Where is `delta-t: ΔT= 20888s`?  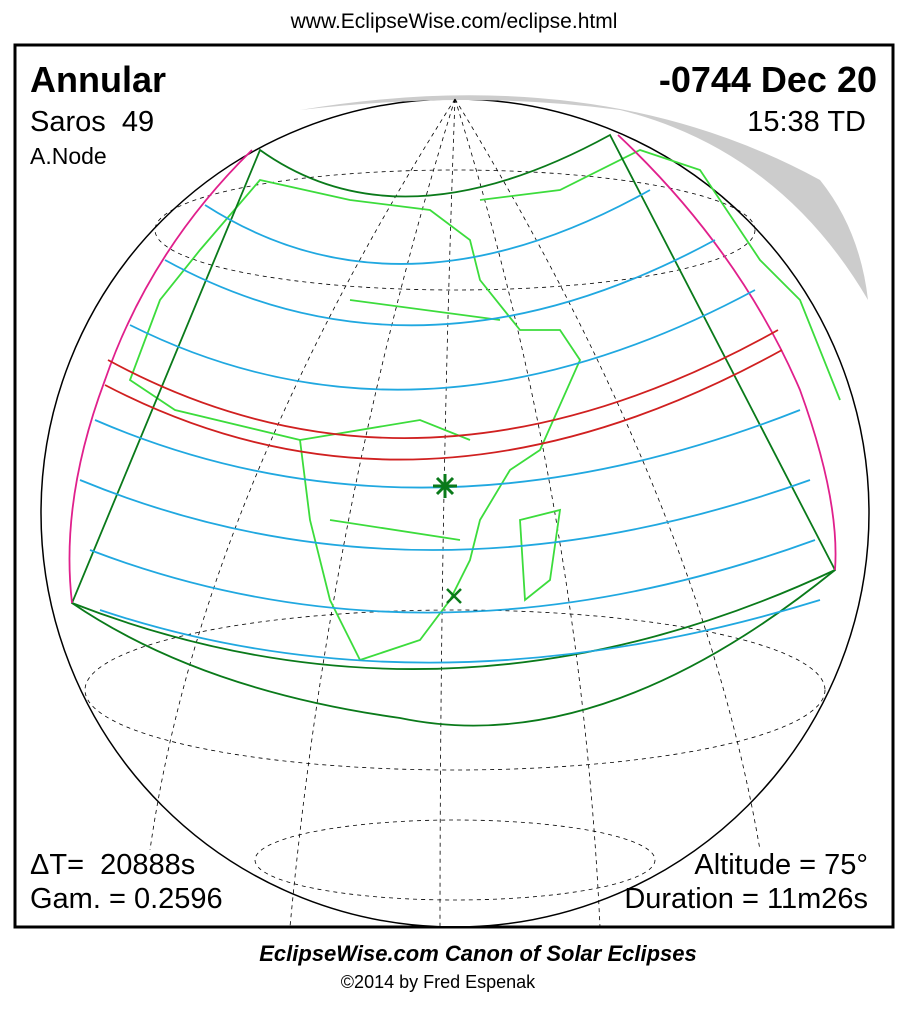 delta-t: ΔT= 20888s is located at coordinates (112, 865).